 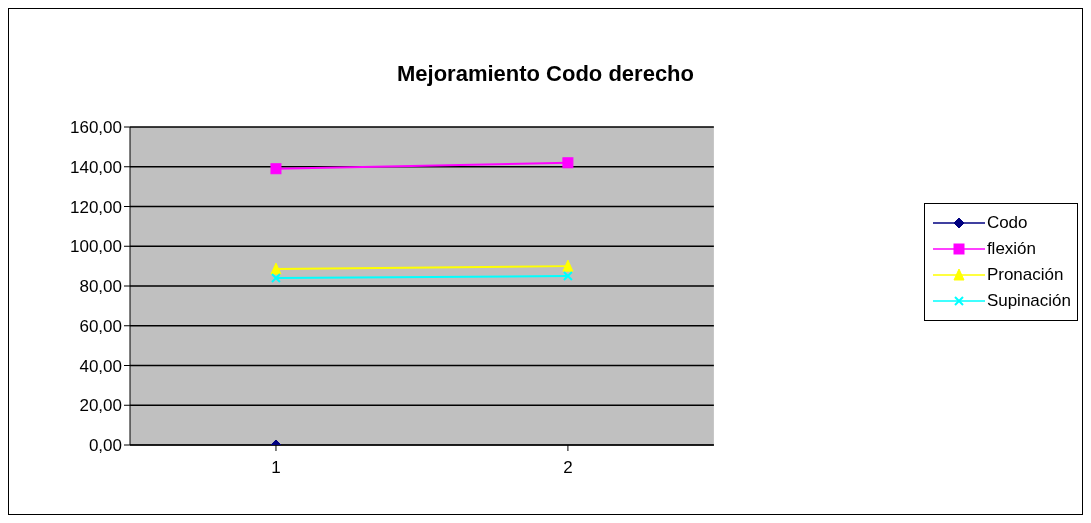 I want to click on y-tick-label: 80,00, so click(x=100, y=287).